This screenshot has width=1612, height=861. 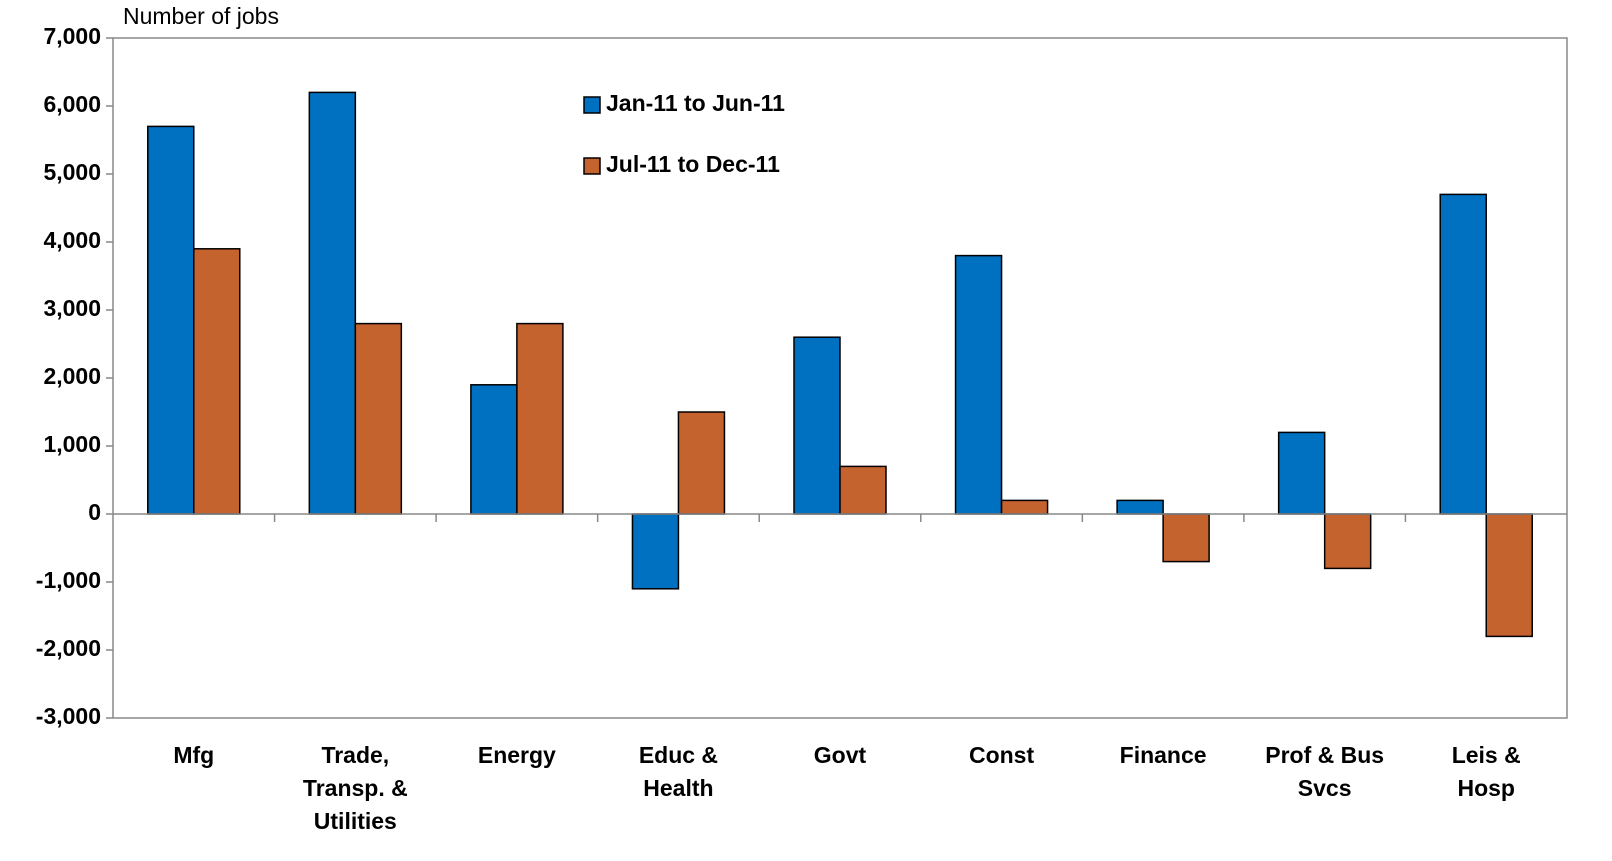 I want to click on y-tick-label: 4,000, so click(x=72, y=240).